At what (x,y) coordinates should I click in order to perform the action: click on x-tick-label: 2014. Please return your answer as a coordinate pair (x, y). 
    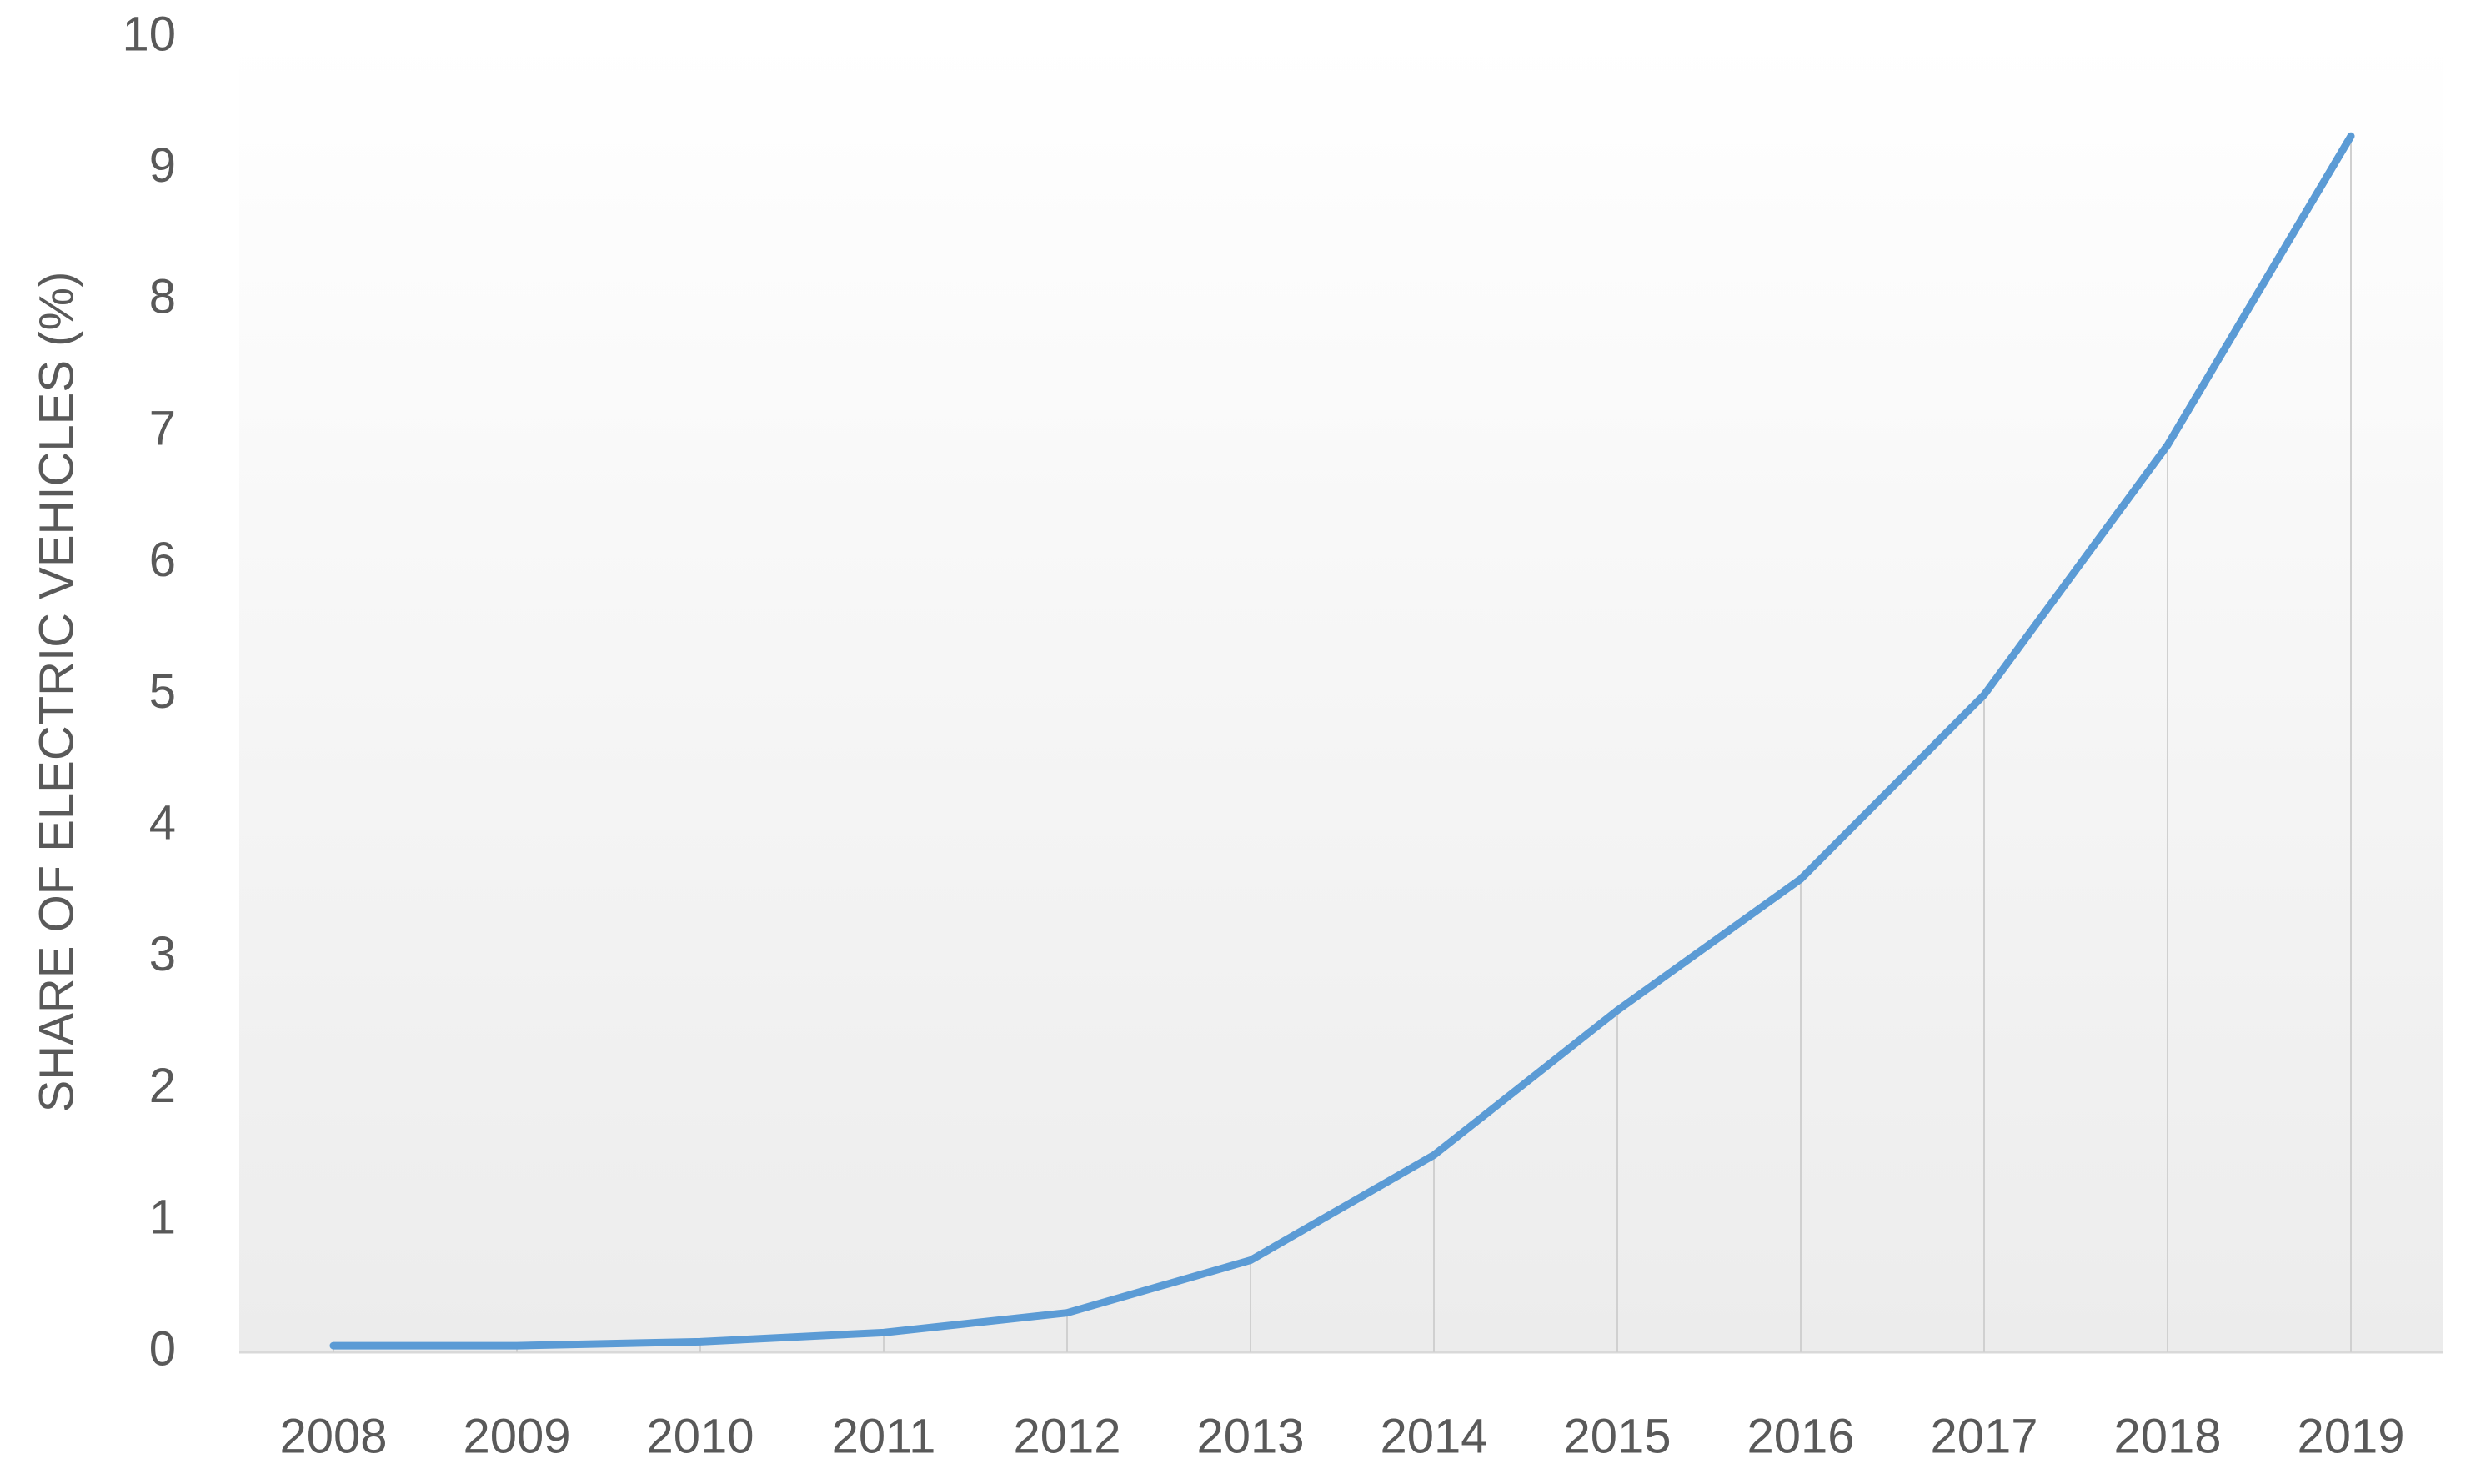
    Looking at the image, I should click on (1433, 1436).